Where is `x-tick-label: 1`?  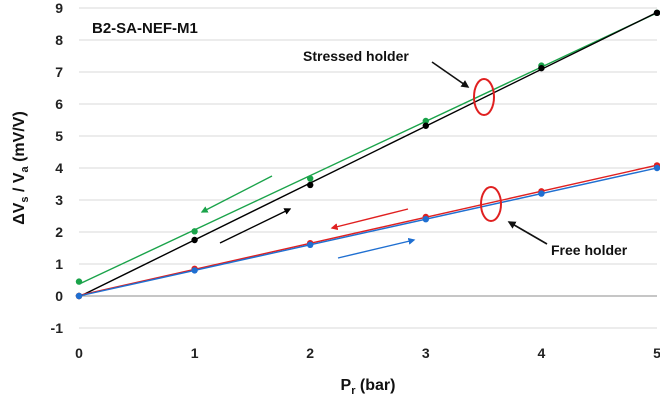
x-tick-label: 1 is located at coordinates (195, 353).